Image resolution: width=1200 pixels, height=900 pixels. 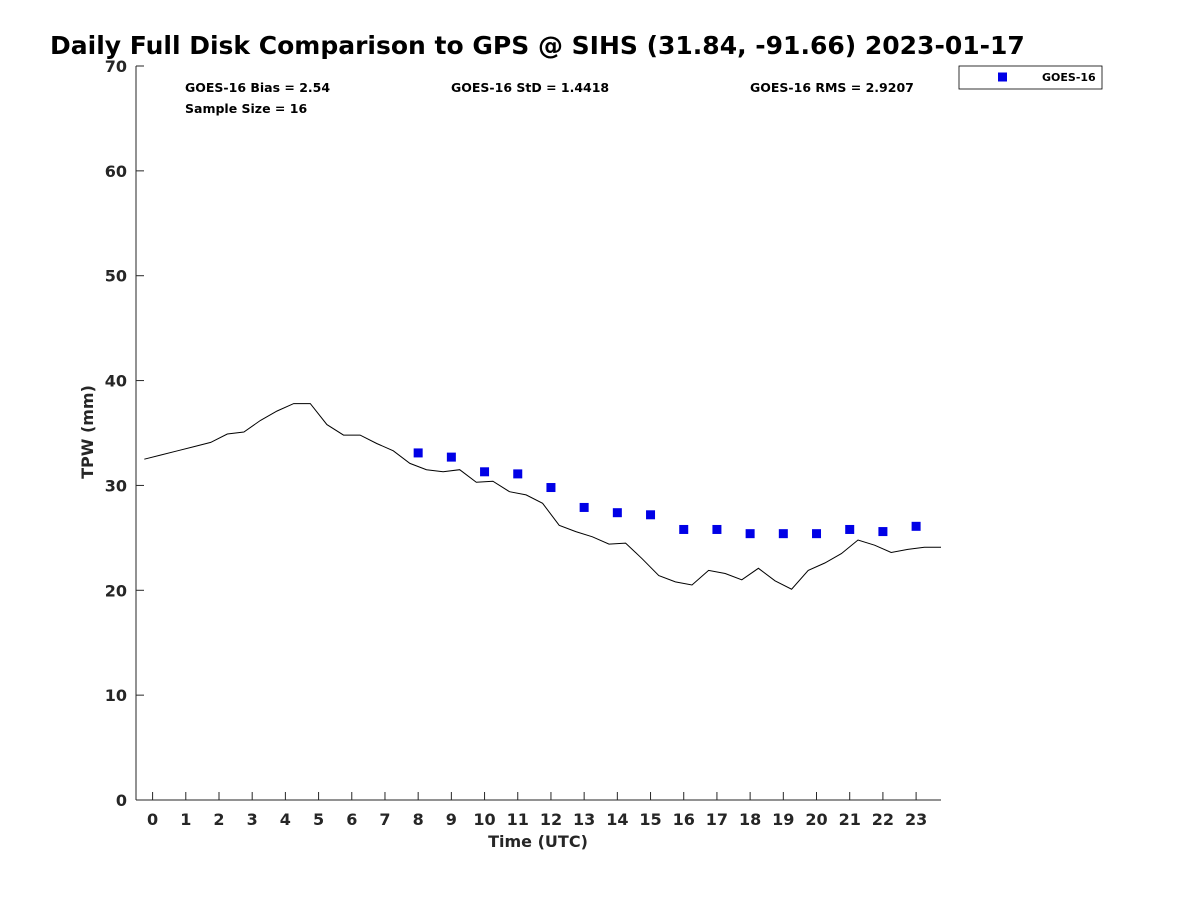 I want to click on x-tick-label: 14, so click(x=617, y=819).